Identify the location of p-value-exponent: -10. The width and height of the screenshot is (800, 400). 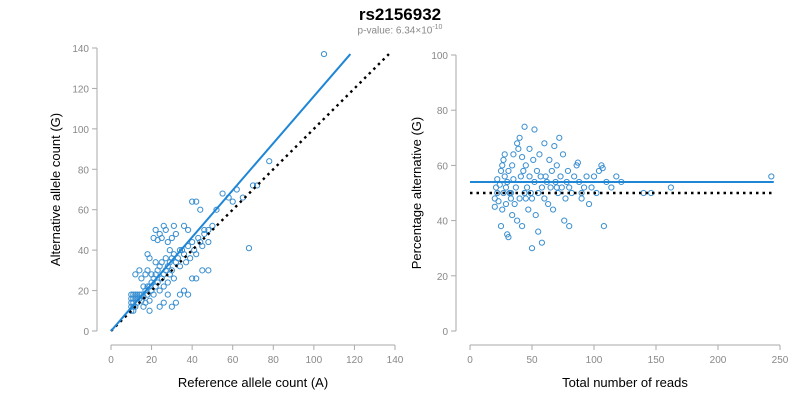
(437, 27).